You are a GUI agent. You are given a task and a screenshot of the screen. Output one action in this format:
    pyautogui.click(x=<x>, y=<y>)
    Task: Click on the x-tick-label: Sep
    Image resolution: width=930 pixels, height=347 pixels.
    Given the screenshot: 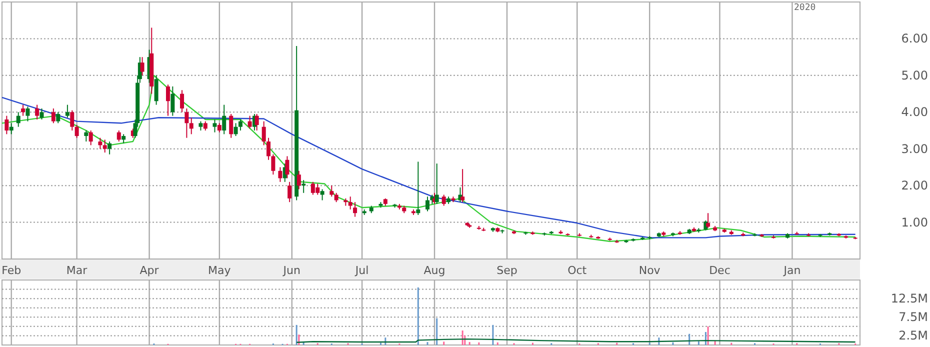 What is the action you would take?
    pyautogui.click(x=507, y=270)
    